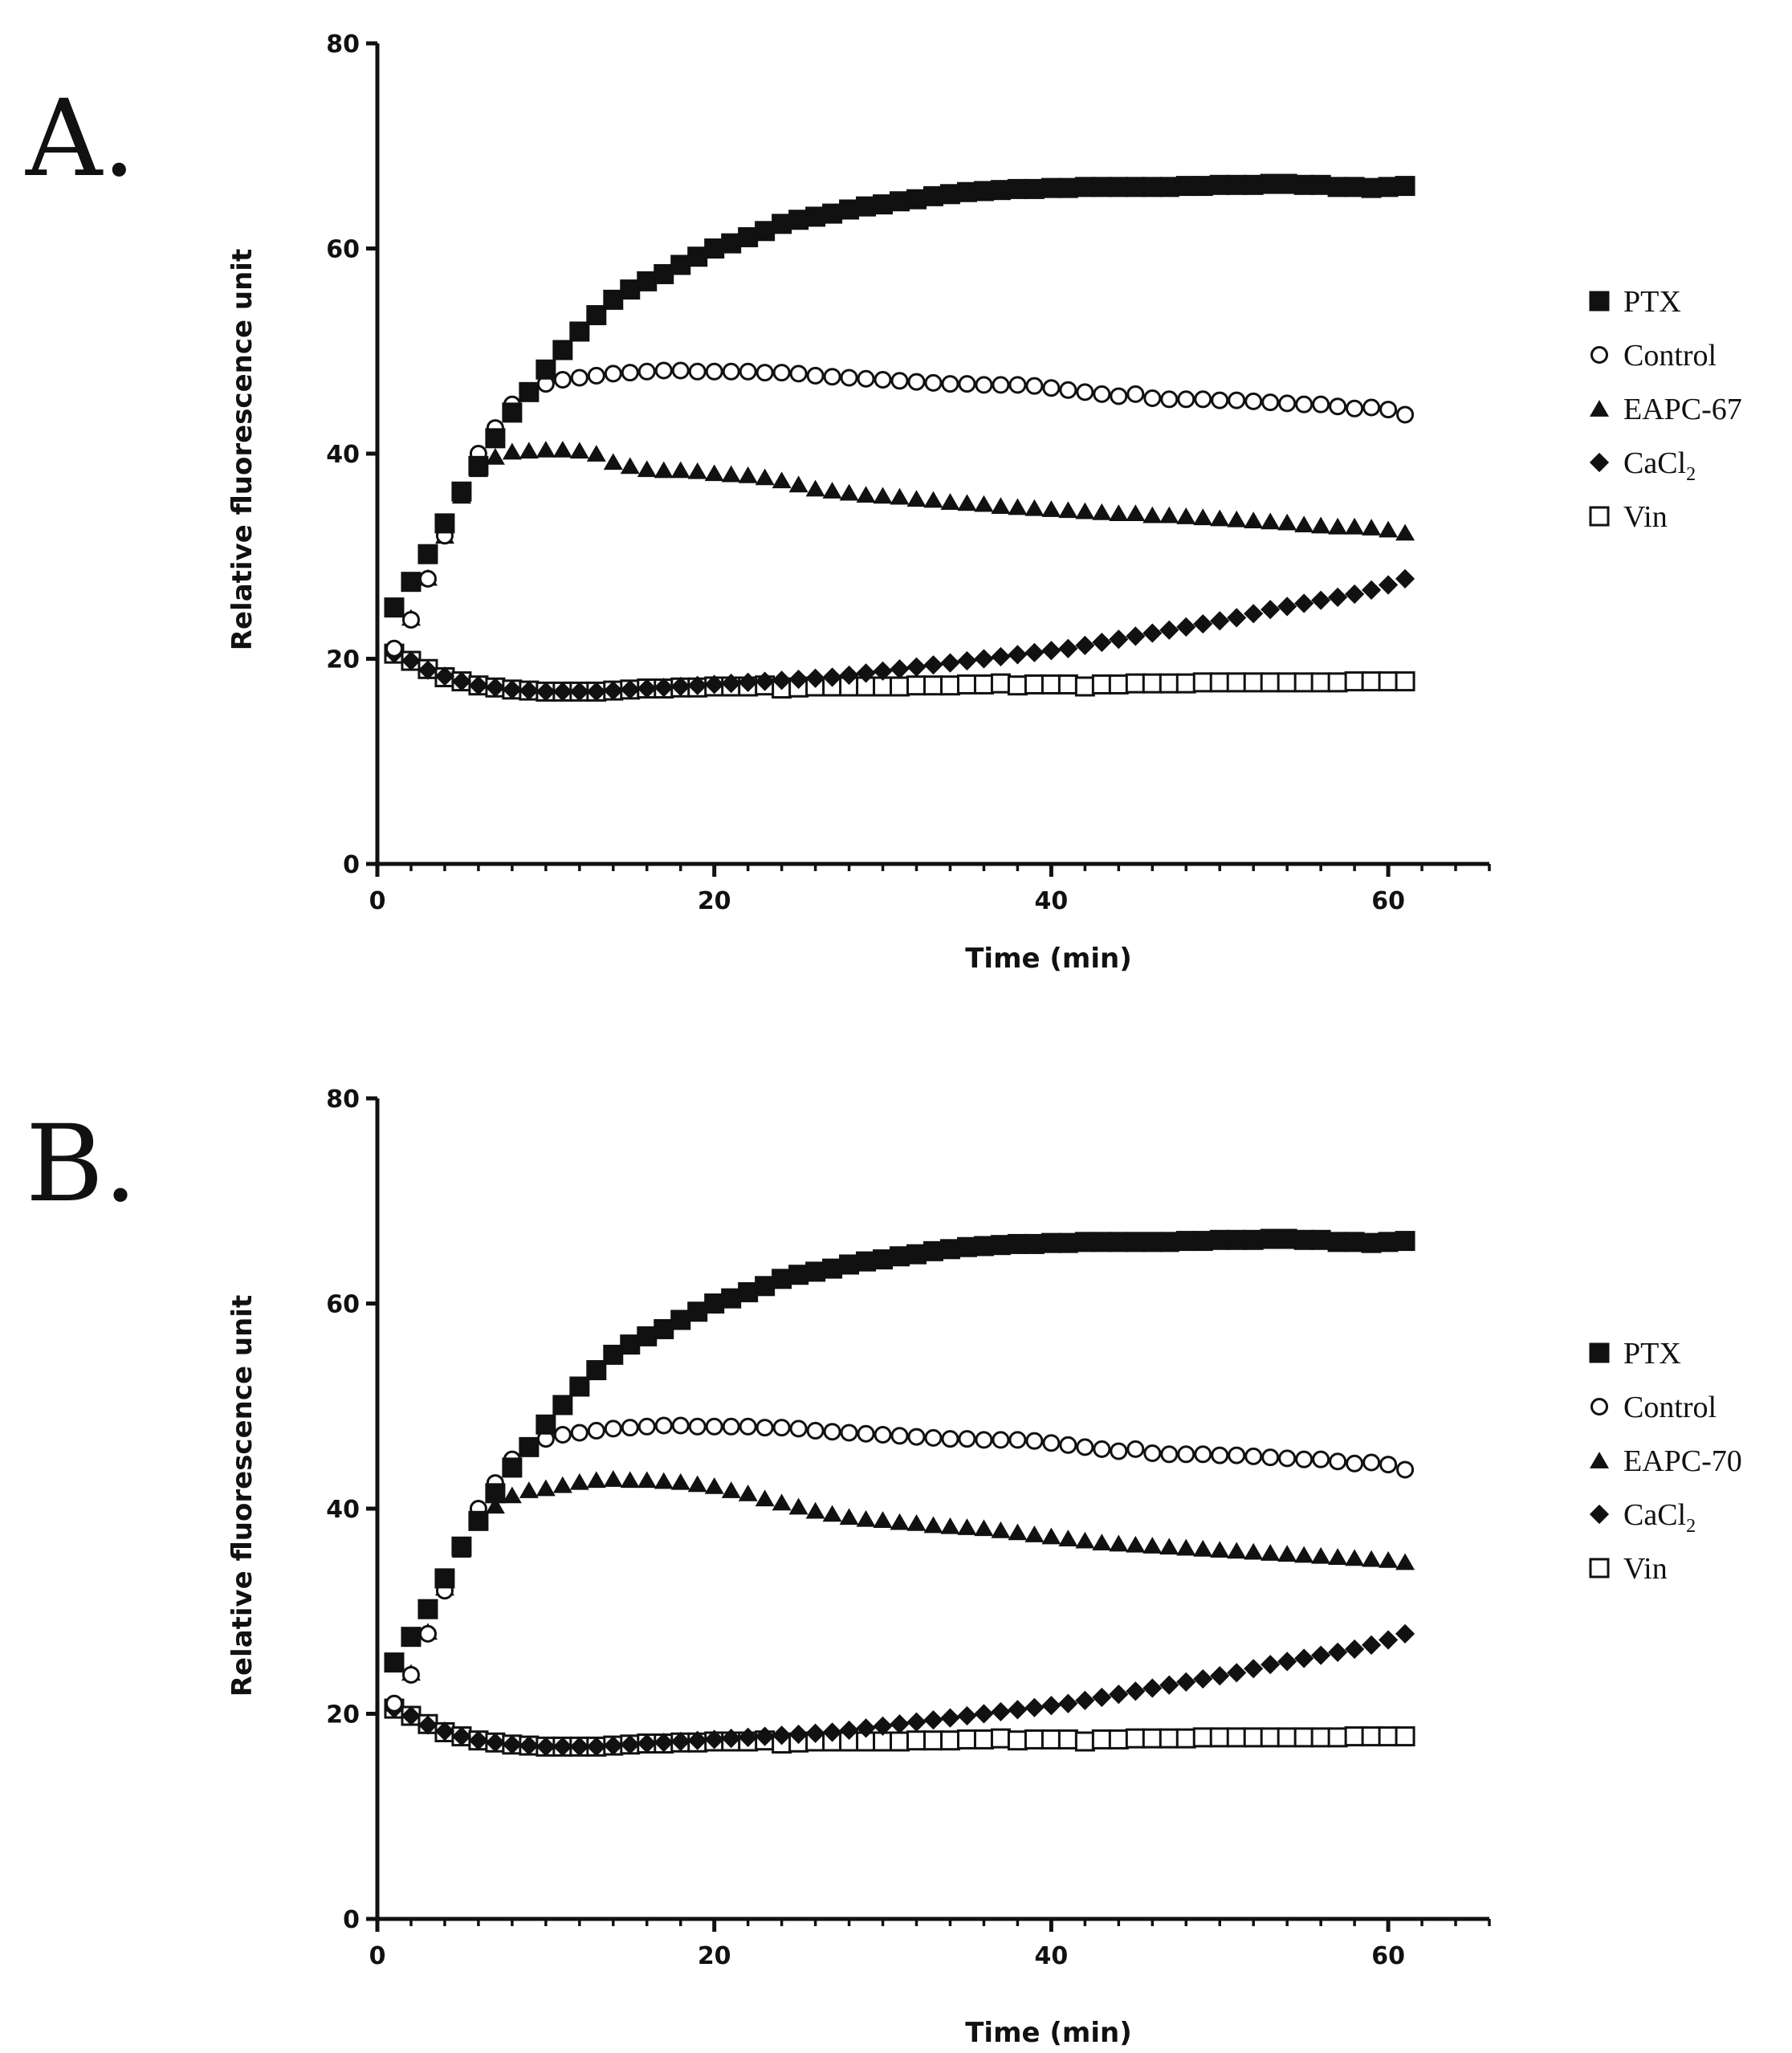 This screenshot has width=1792, height=2053. Describe the element at coordinates (1599, 1407) in the screenshot. I see `legend-marker` at that location.